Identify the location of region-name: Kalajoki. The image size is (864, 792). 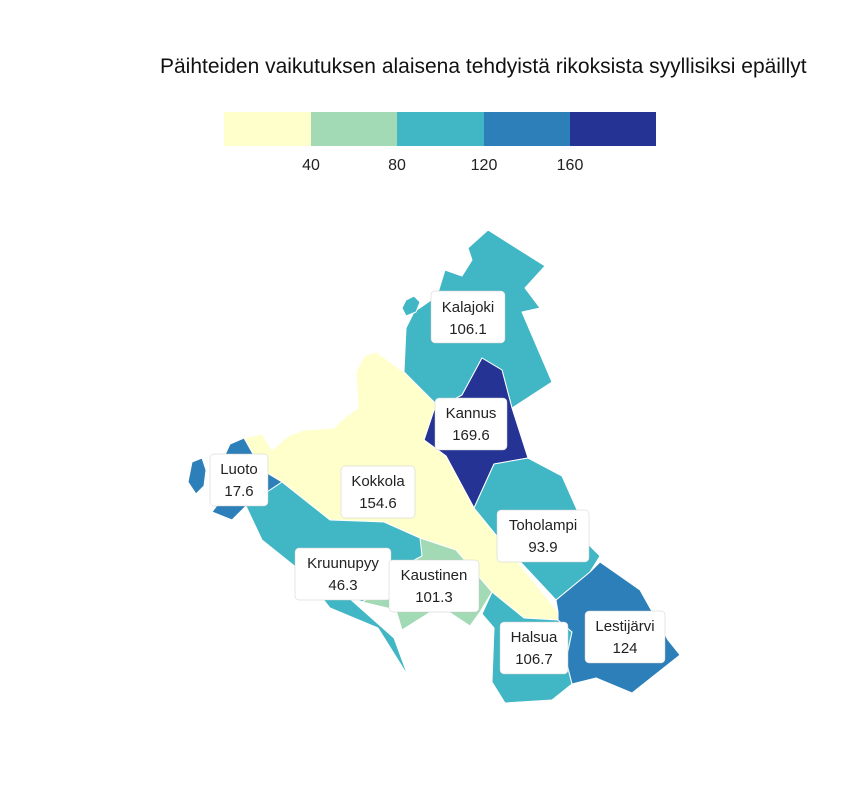
(468, 307).